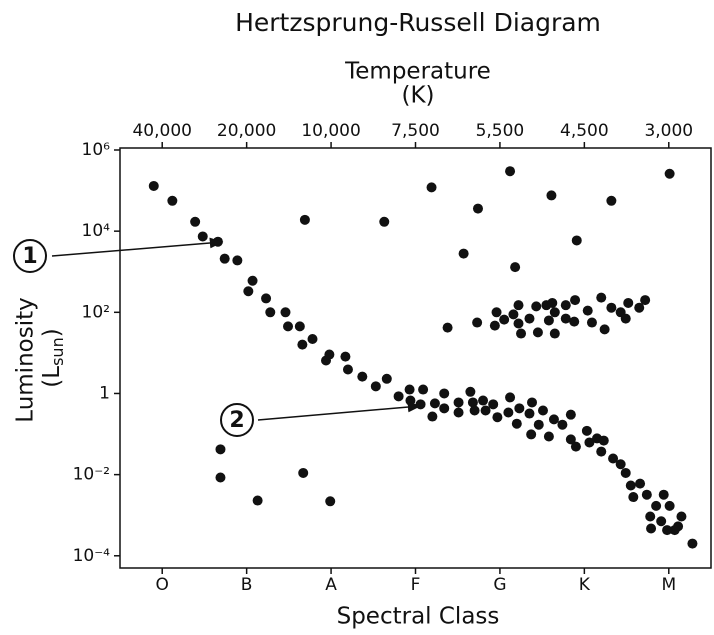 This screenshot has width=714, height=635. I want to click on x-tick-label: F, so click(416, 585).